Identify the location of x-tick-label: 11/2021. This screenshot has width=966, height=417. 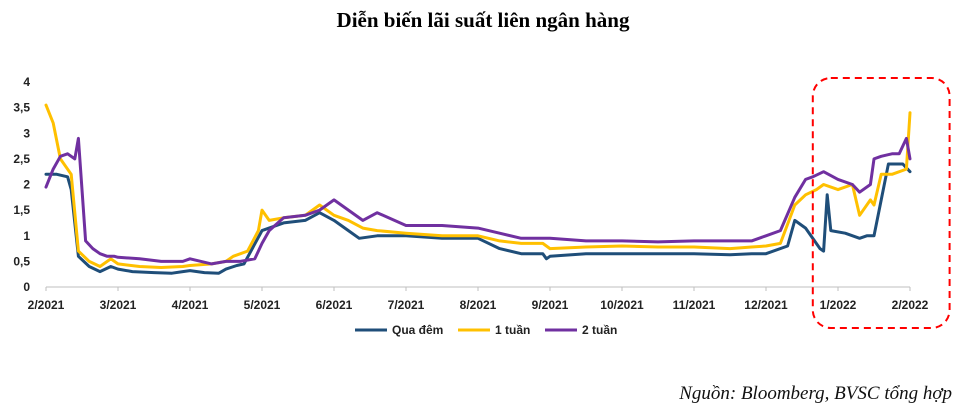
(694, 305).